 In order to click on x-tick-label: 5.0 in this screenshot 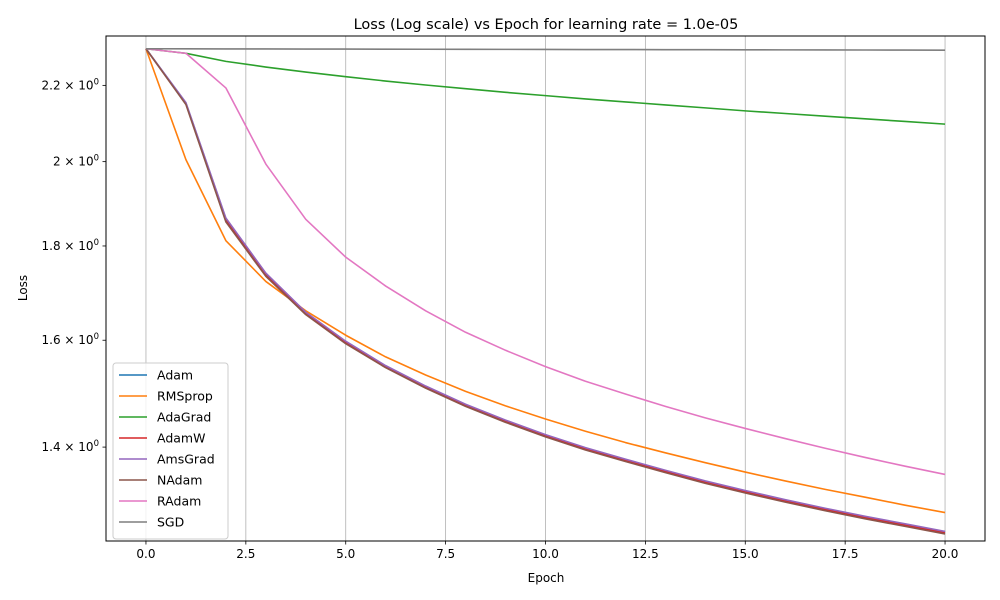, I will do `click(345, 554)`.